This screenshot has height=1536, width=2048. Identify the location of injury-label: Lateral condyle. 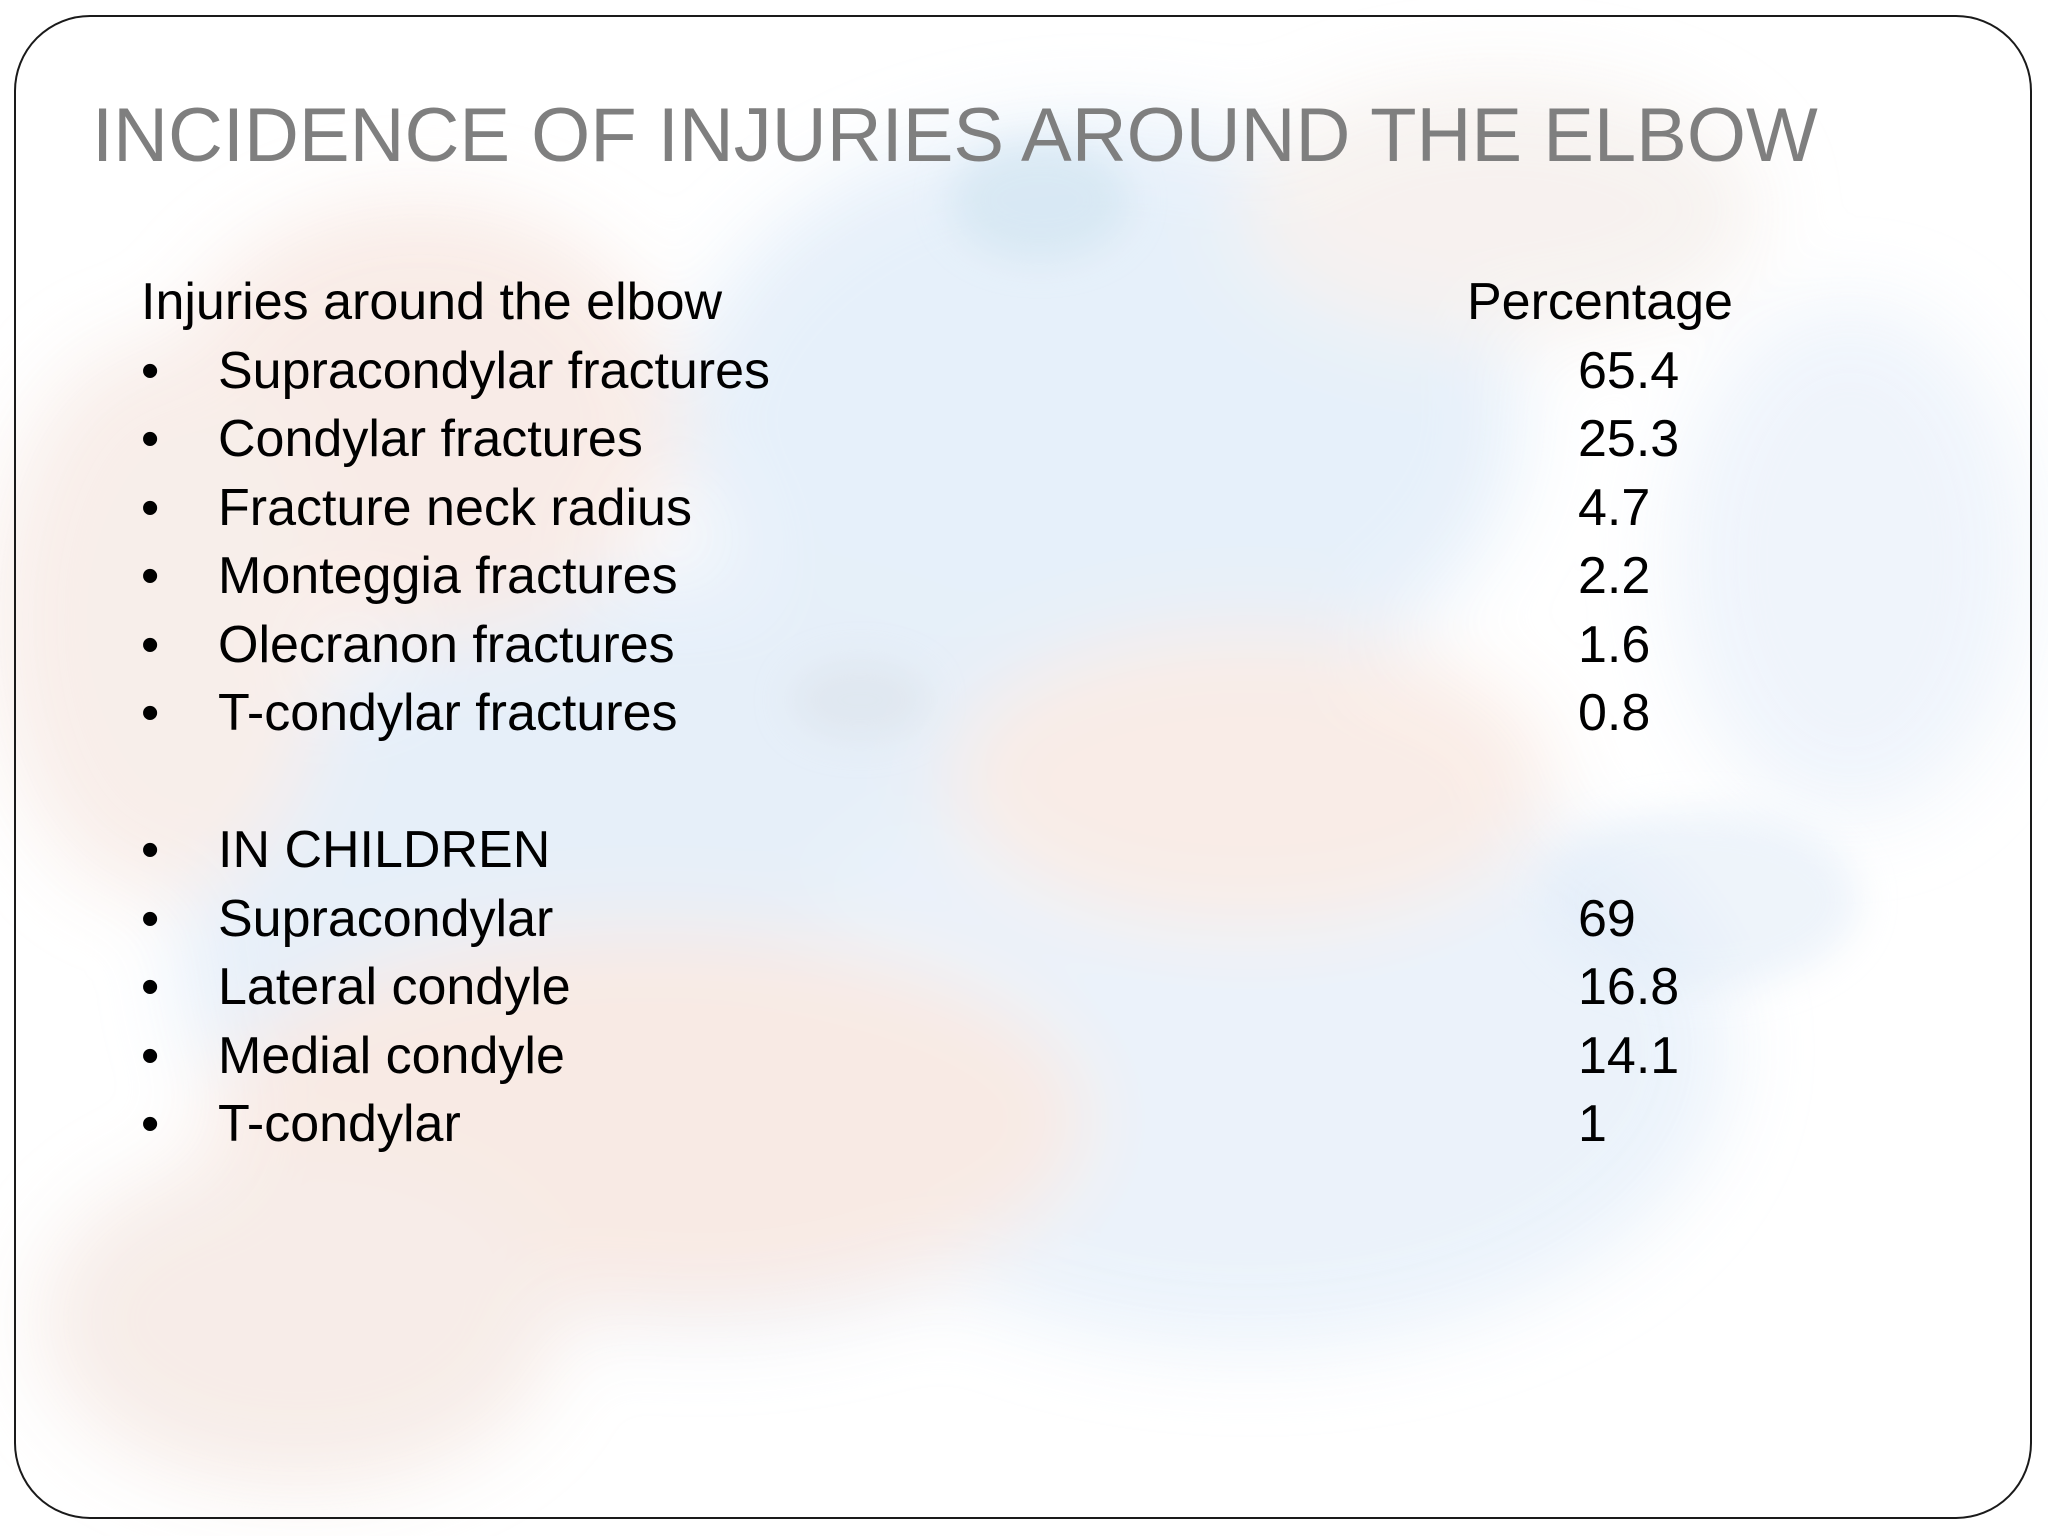
(394, 987).